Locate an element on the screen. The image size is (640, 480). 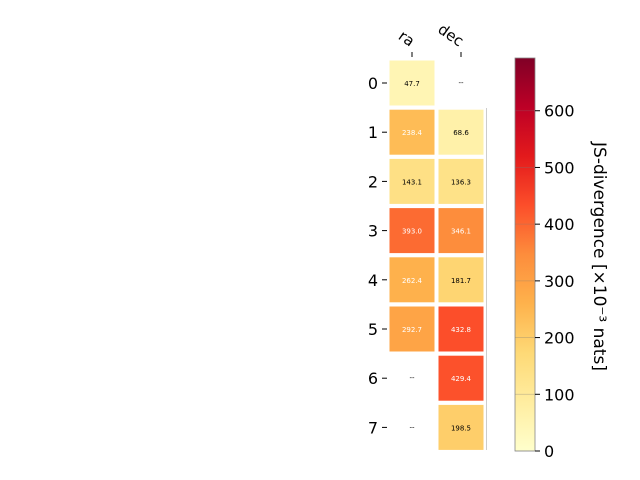
heatmap-cell-0-ra is located at coordinates (412, 83).